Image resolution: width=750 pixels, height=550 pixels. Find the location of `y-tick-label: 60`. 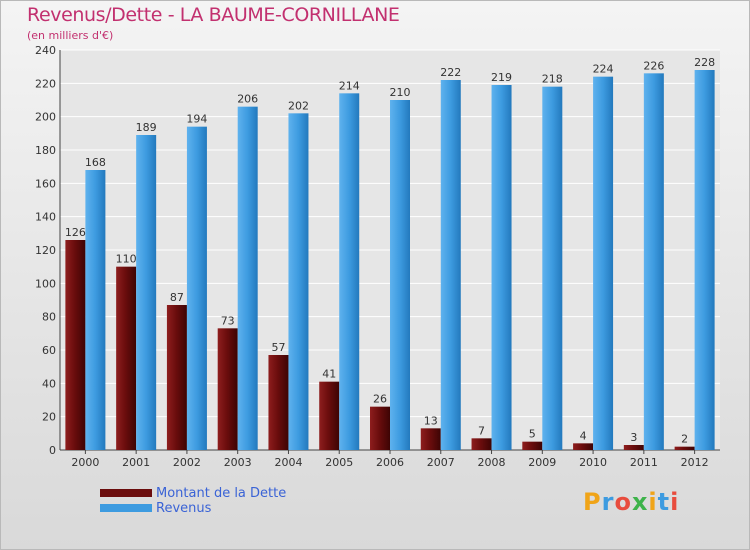

y-tick-label: 60 is located at coordinates (49, 350).